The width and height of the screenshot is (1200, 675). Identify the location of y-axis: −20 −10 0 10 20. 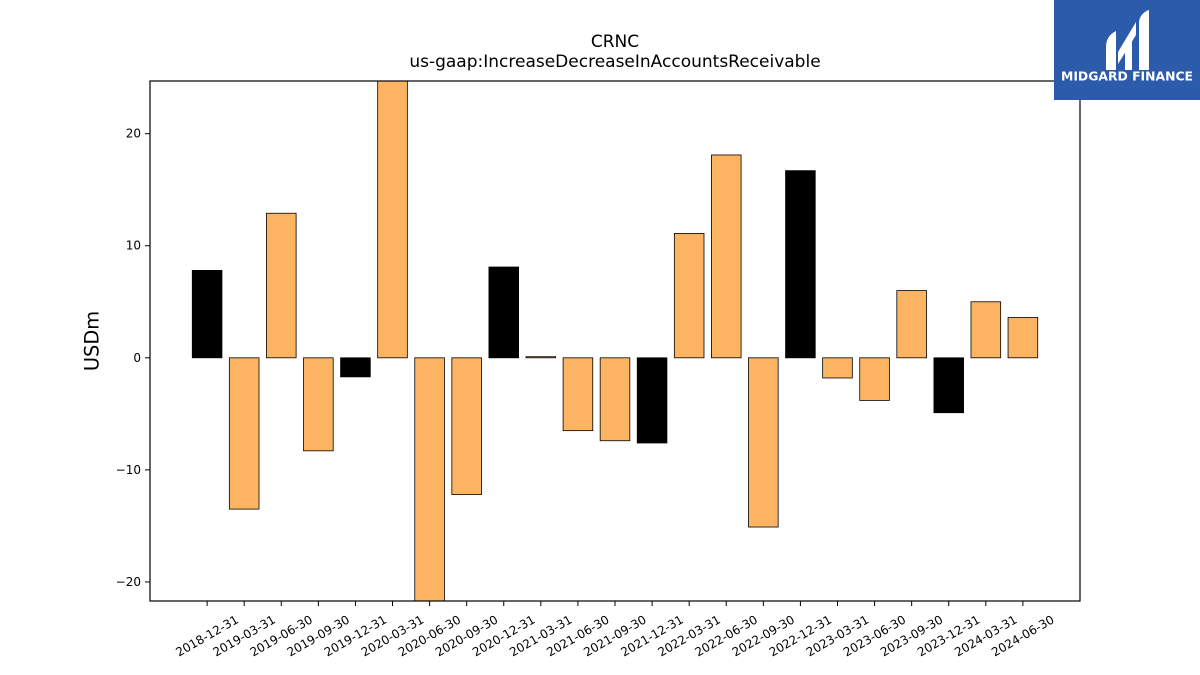
(133, 358).